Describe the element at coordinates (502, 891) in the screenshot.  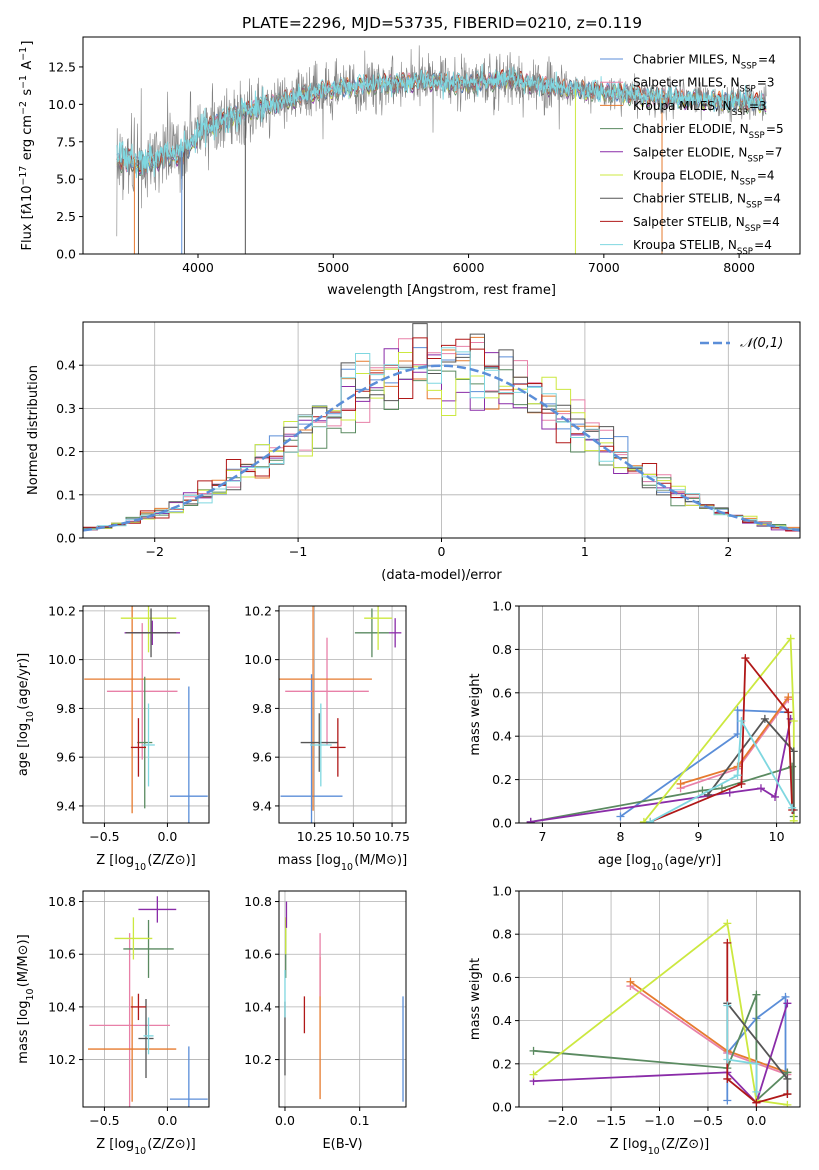
I see `y-tick-label: 1.0` at that location.